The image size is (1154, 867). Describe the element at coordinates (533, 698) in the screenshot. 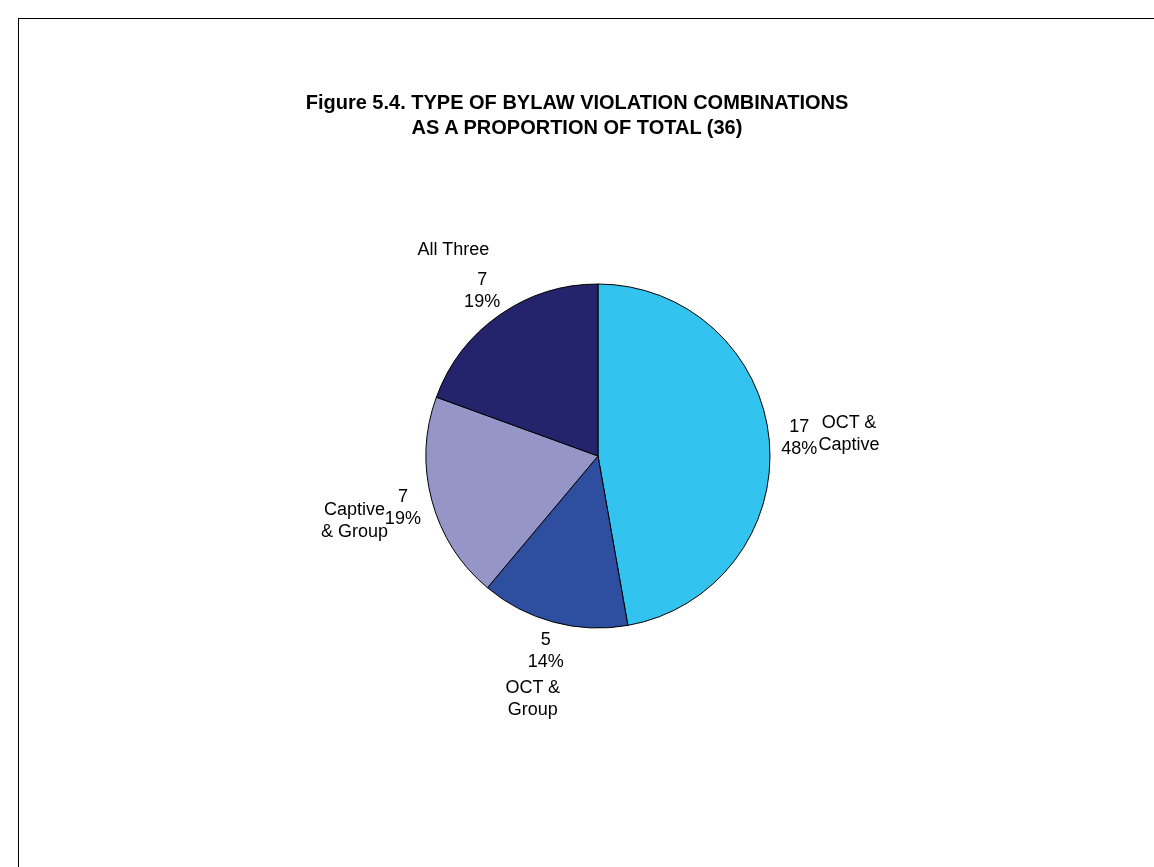

I see `slice-label: OCT & Group` at that location.